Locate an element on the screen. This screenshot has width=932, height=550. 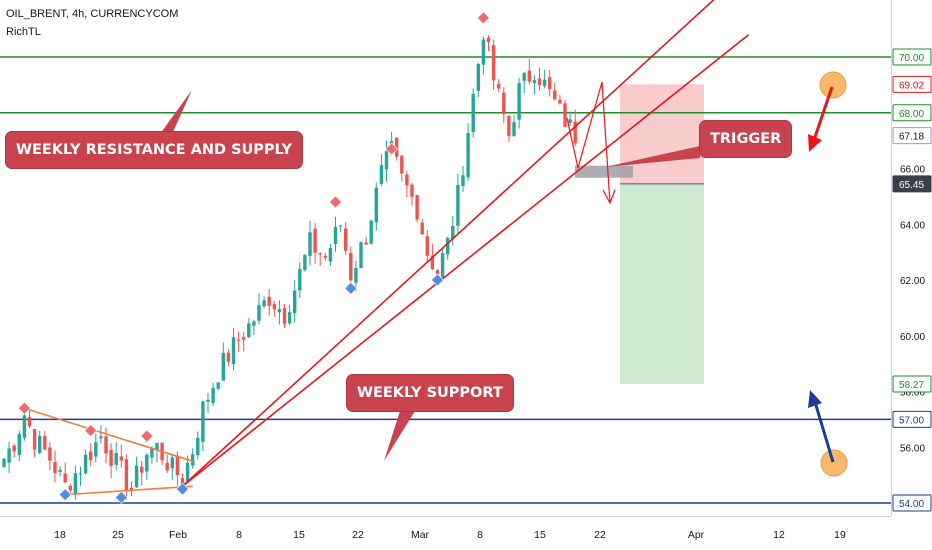
projection-arrowhead is located at coordinates (609, 197).